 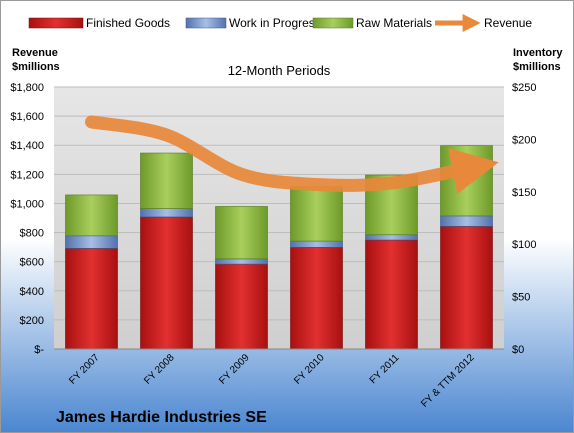 I want to click on chart-title: 12-Month Periods, so click(x=279, y=70).